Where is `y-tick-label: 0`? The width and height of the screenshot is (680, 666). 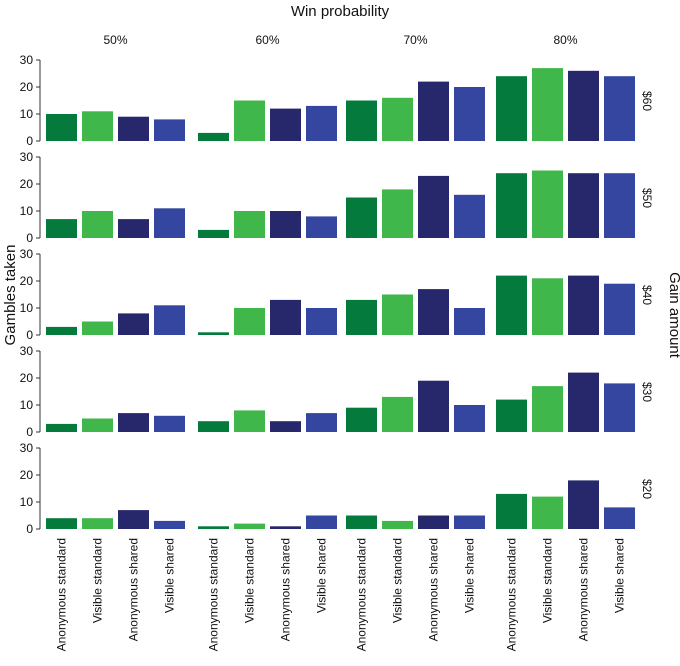
y-tick-label: 0 is located at coordinates (29, 432).